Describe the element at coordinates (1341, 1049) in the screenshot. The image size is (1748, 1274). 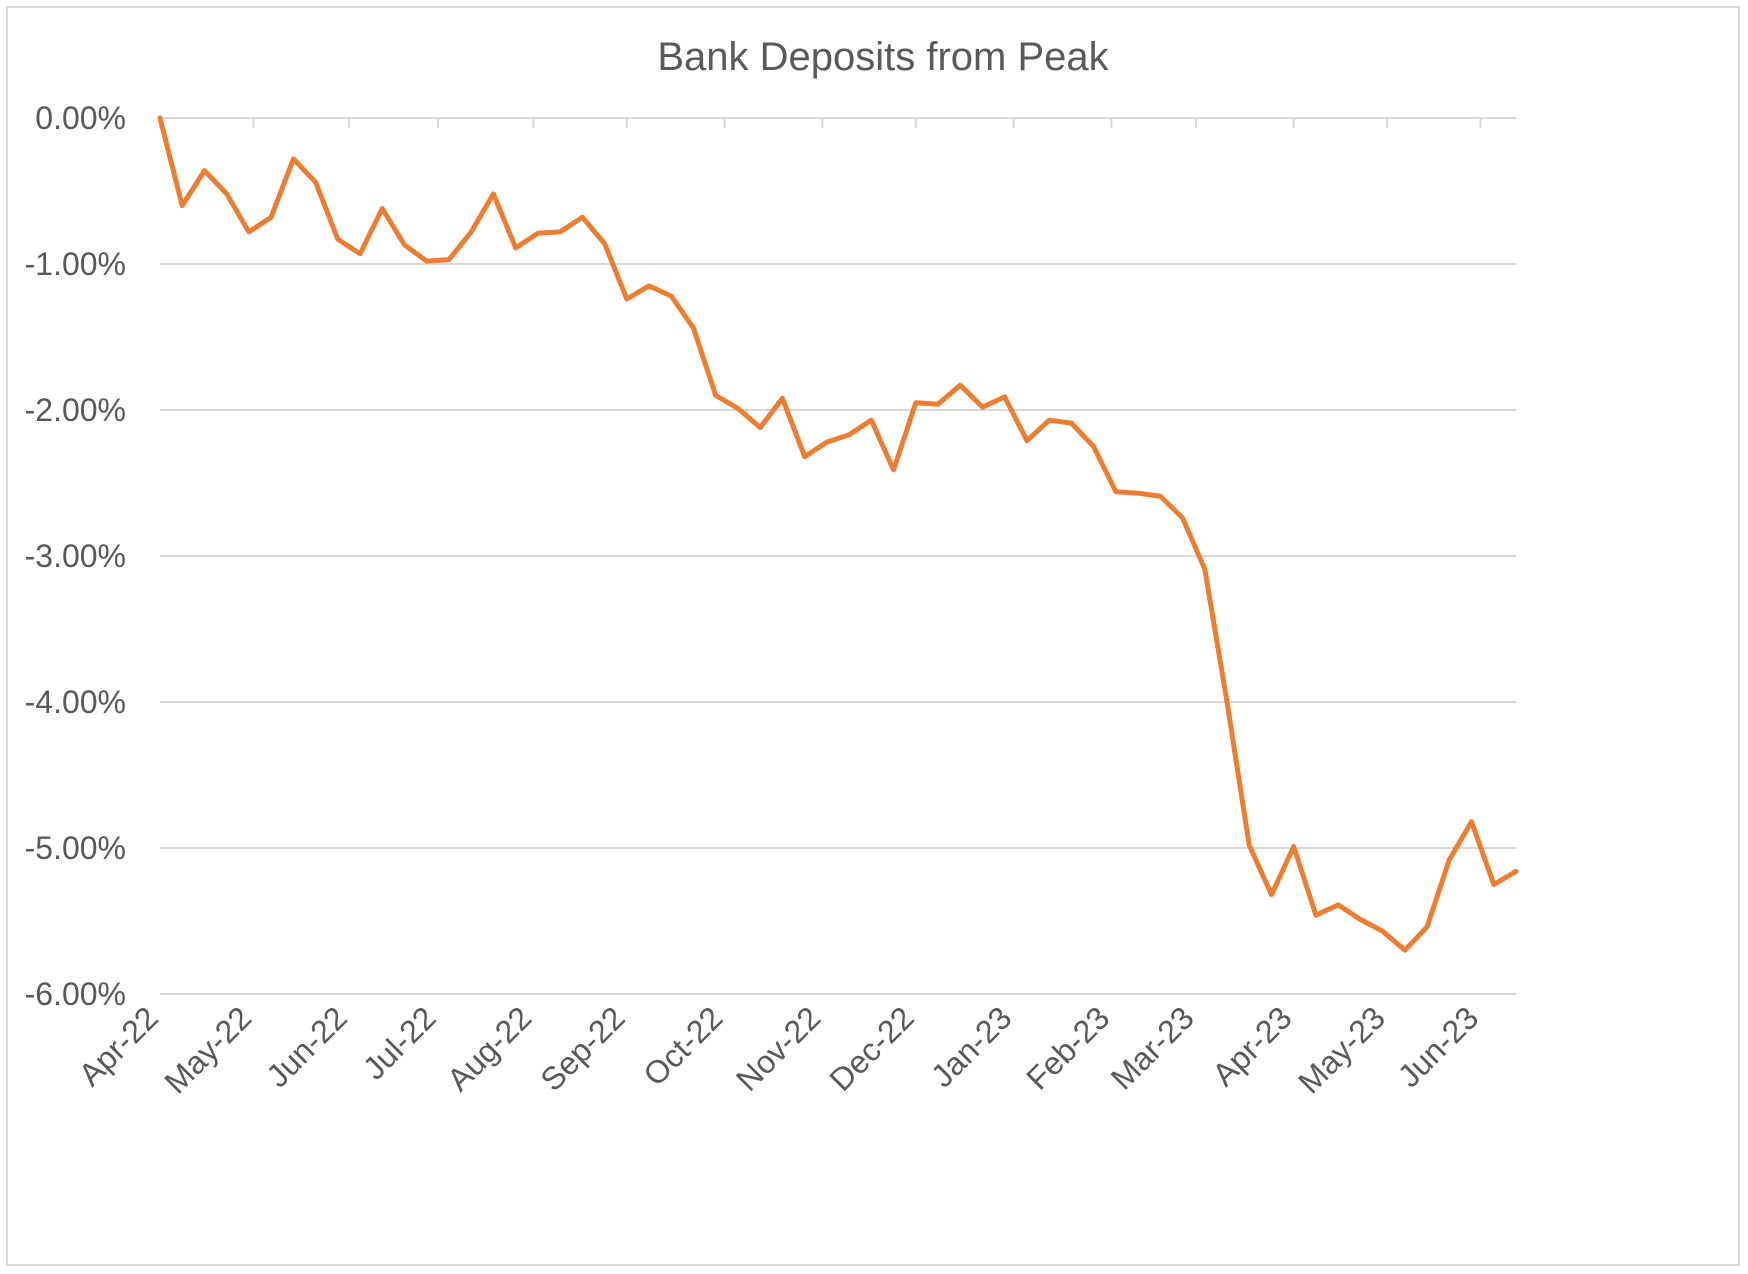
I see `x-tick-label: May-23` at that location.